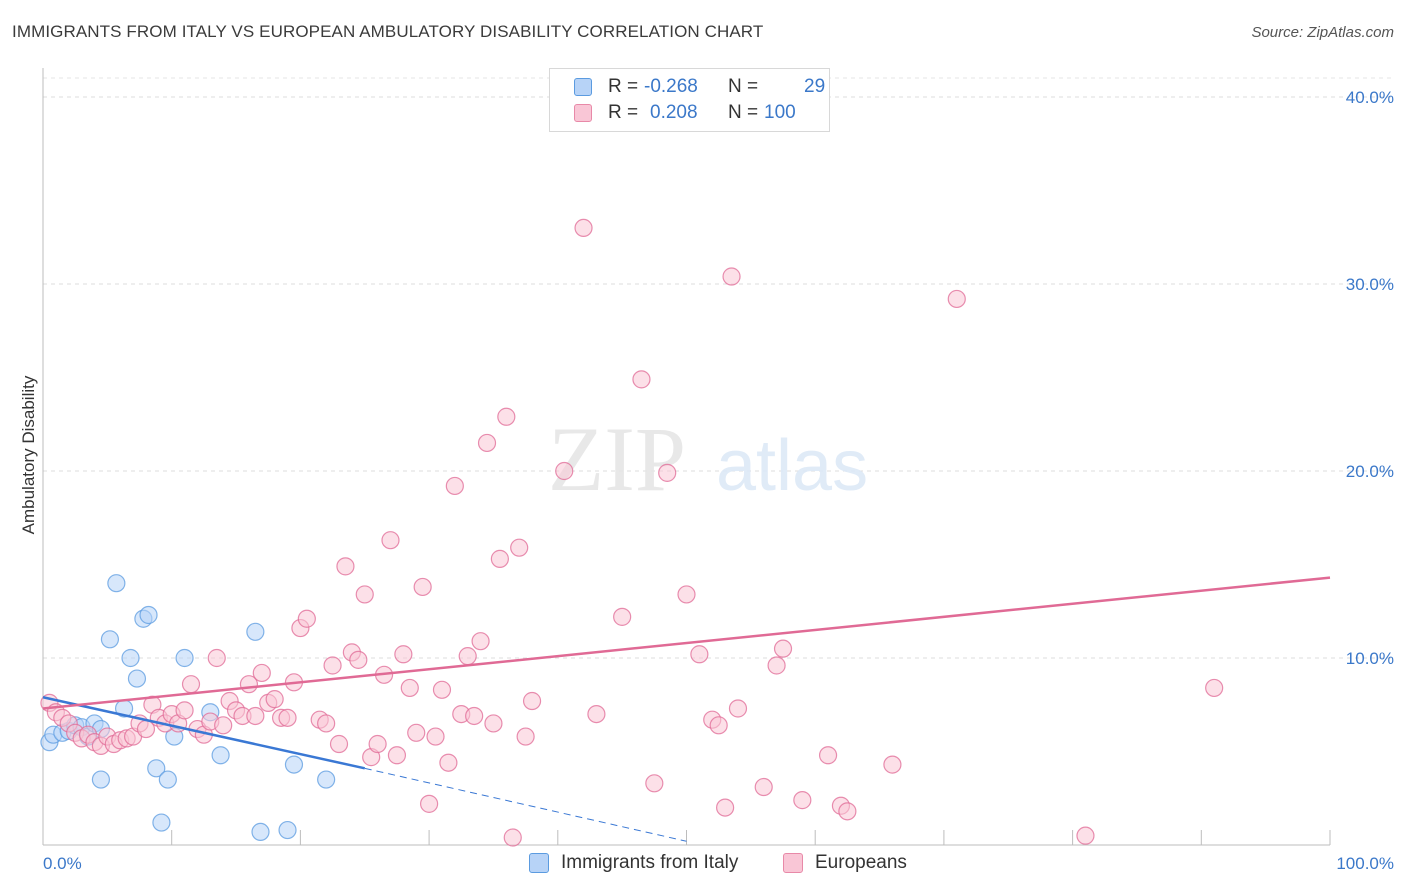  I want to click on bottom-legend-swatch-europeans, so click(793, 863).